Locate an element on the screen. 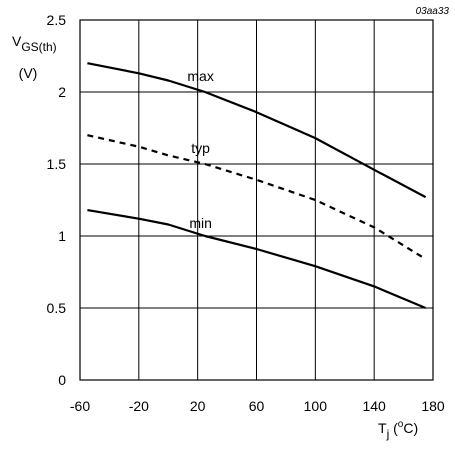 Image resolution: width=455 pixels, height=451 pixels. x-tick-label: 100 is located at coordinates (316, 406).